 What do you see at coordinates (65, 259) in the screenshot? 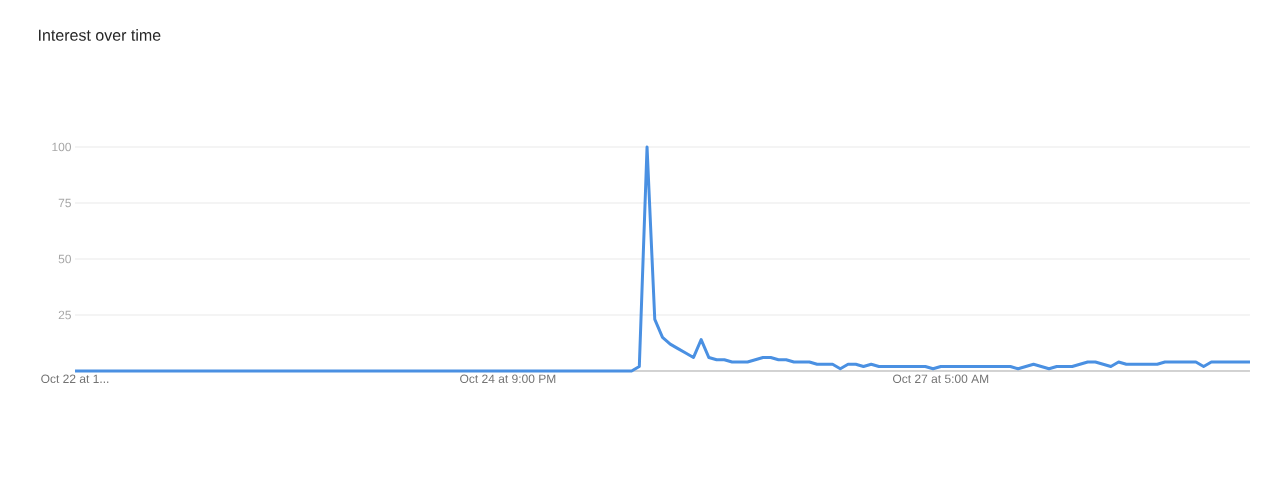
I see `y-tick-label: 50` at bounding box center [65, 259].